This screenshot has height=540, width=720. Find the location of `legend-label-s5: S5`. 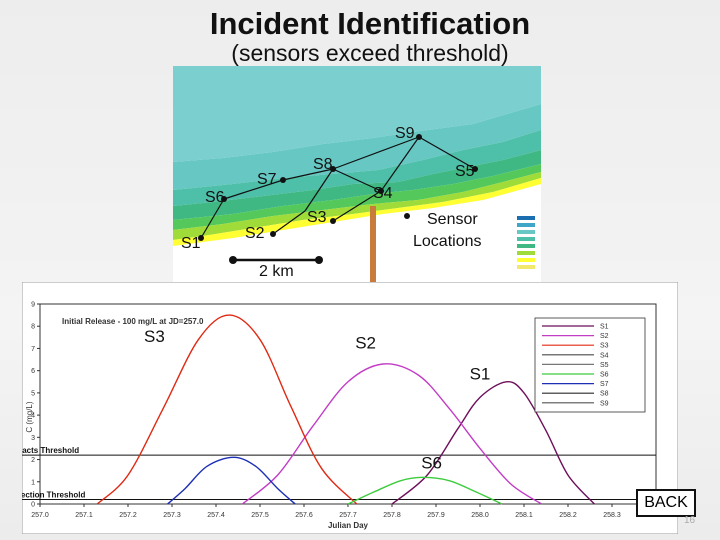

legend-label-s5: S5 is located at coordinates (604, 365).